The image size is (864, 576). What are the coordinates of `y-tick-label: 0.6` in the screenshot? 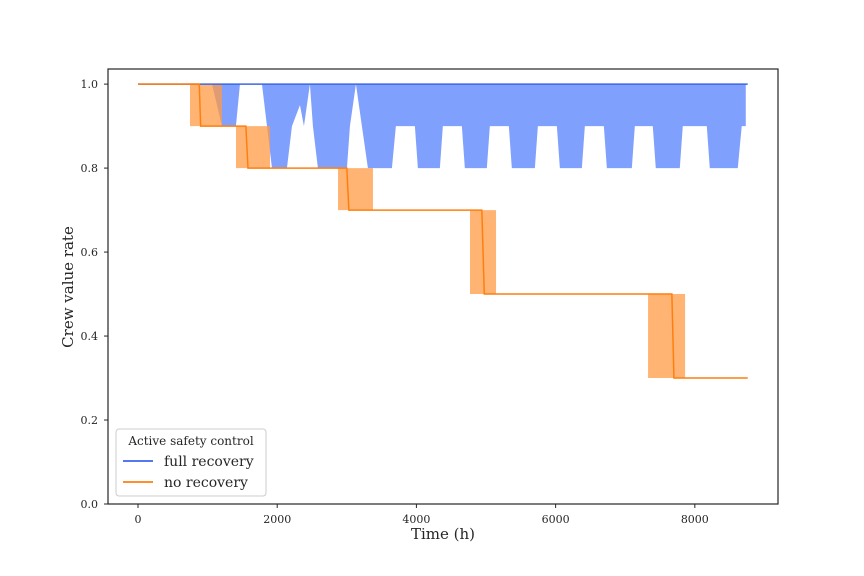 It's located at (90, 252).